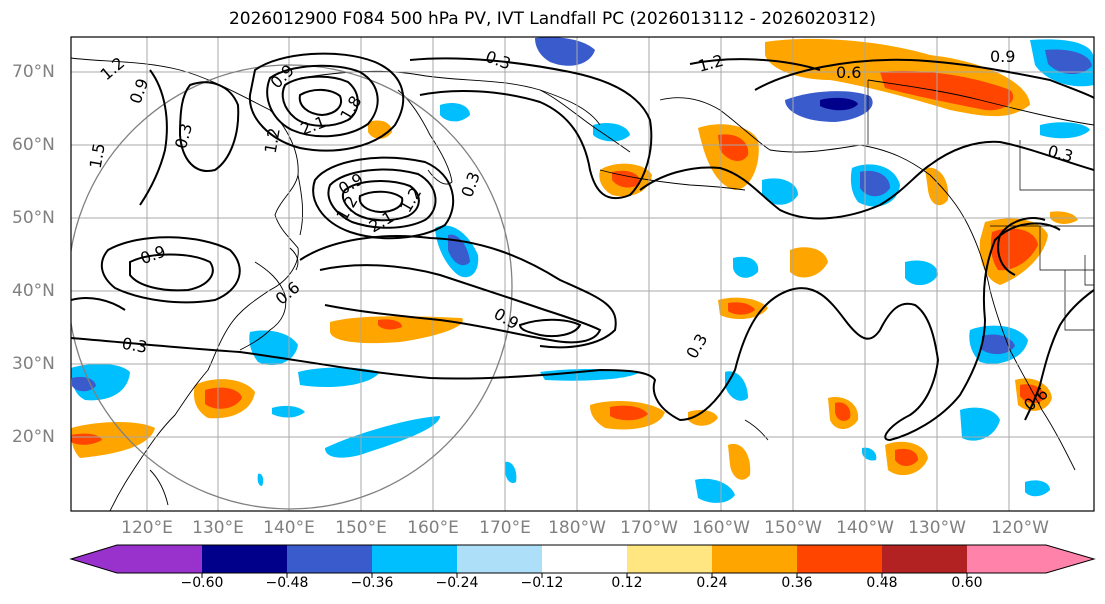  What do you see at coordinates (924, 78) in the screenshot?
I see `pv-contour-high-lat2` at bounding box center [924, 78].